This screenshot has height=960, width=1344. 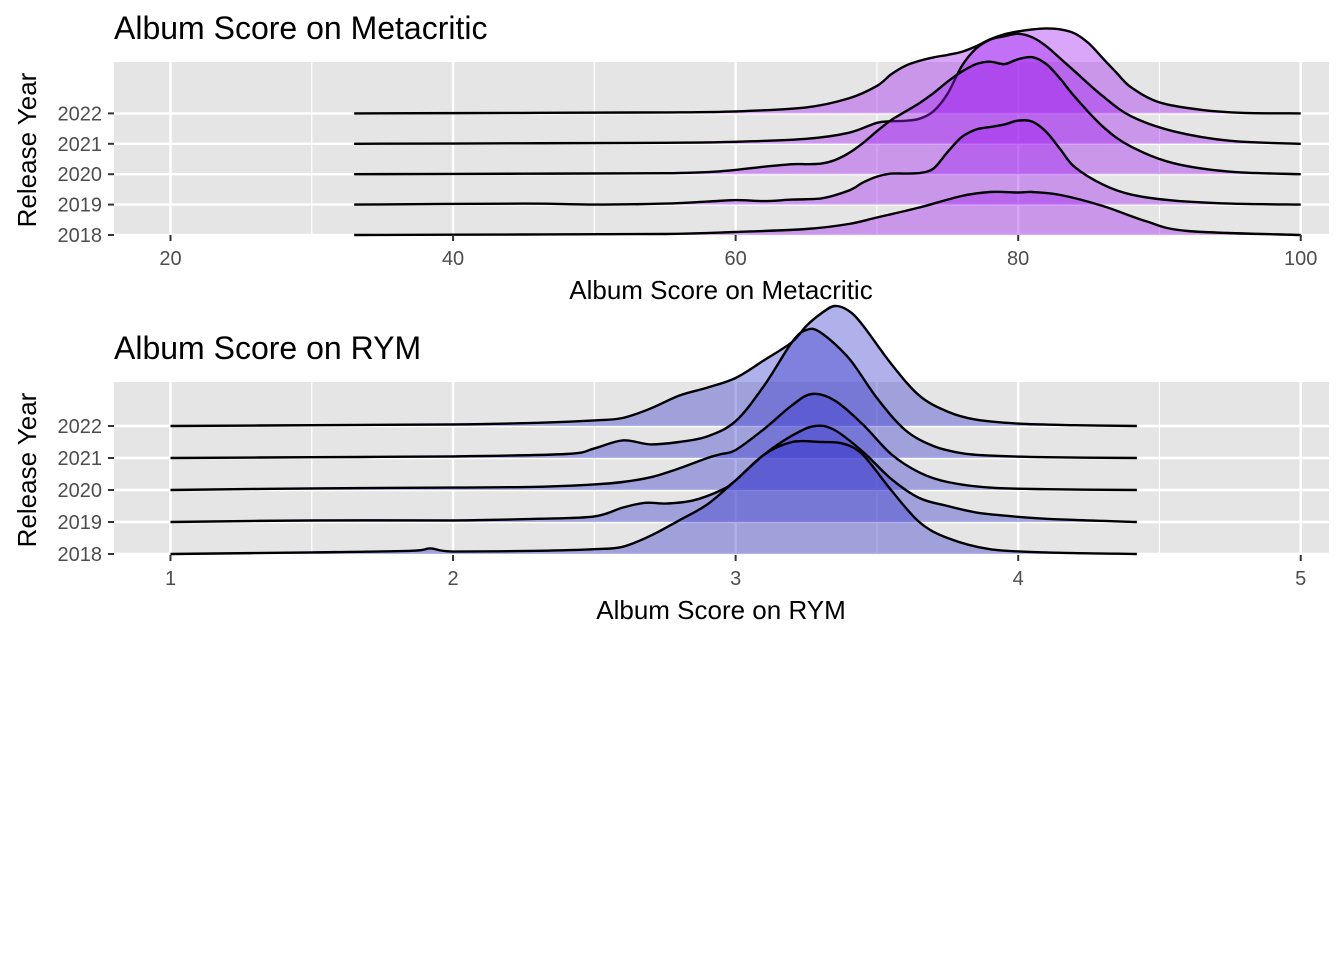 I want to click on x-tick-label-1: 1, so click(x=170, y=579).